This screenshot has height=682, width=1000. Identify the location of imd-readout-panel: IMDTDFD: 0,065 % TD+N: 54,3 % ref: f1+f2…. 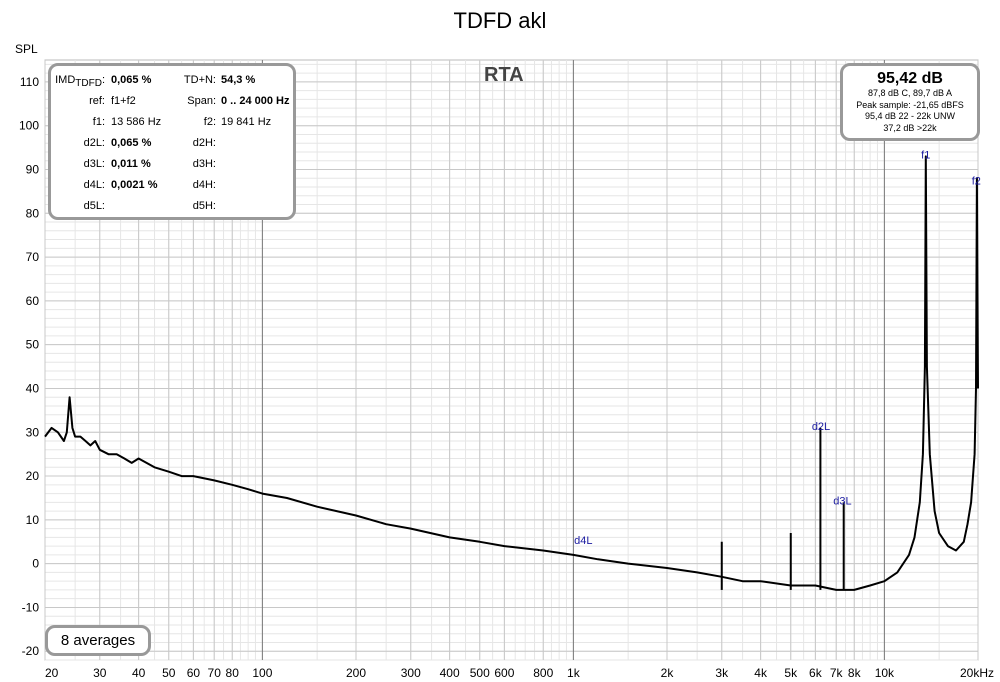
(172, 141).